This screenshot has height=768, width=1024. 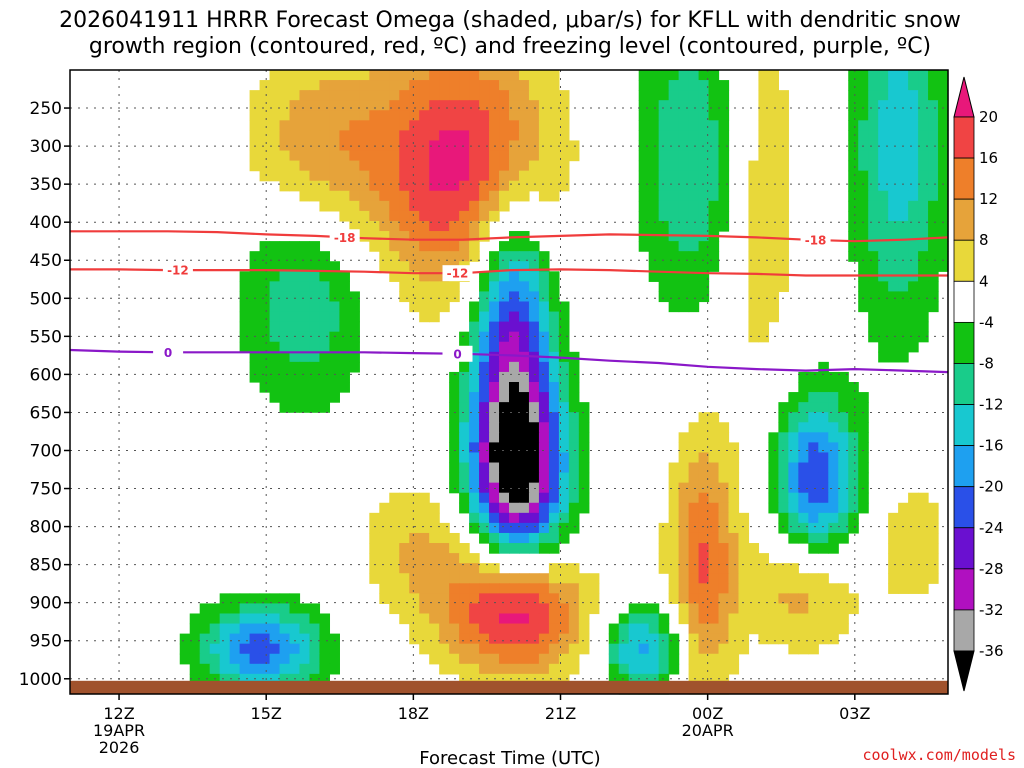 I want to click on x-tick-label: 15Z, so click(x=266, y=713).